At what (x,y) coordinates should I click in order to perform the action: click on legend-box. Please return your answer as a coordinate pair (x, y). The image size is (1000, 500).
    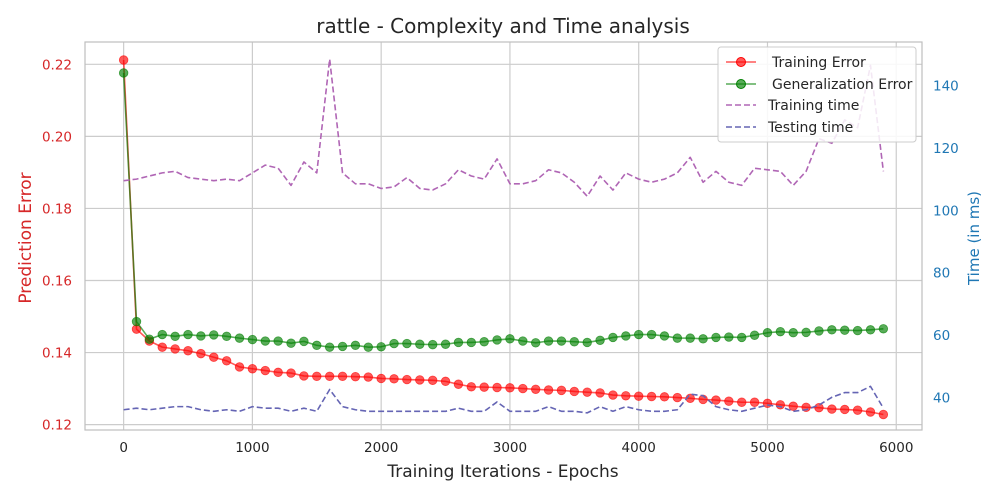
    Looking at the image, I should click on (817, 94).